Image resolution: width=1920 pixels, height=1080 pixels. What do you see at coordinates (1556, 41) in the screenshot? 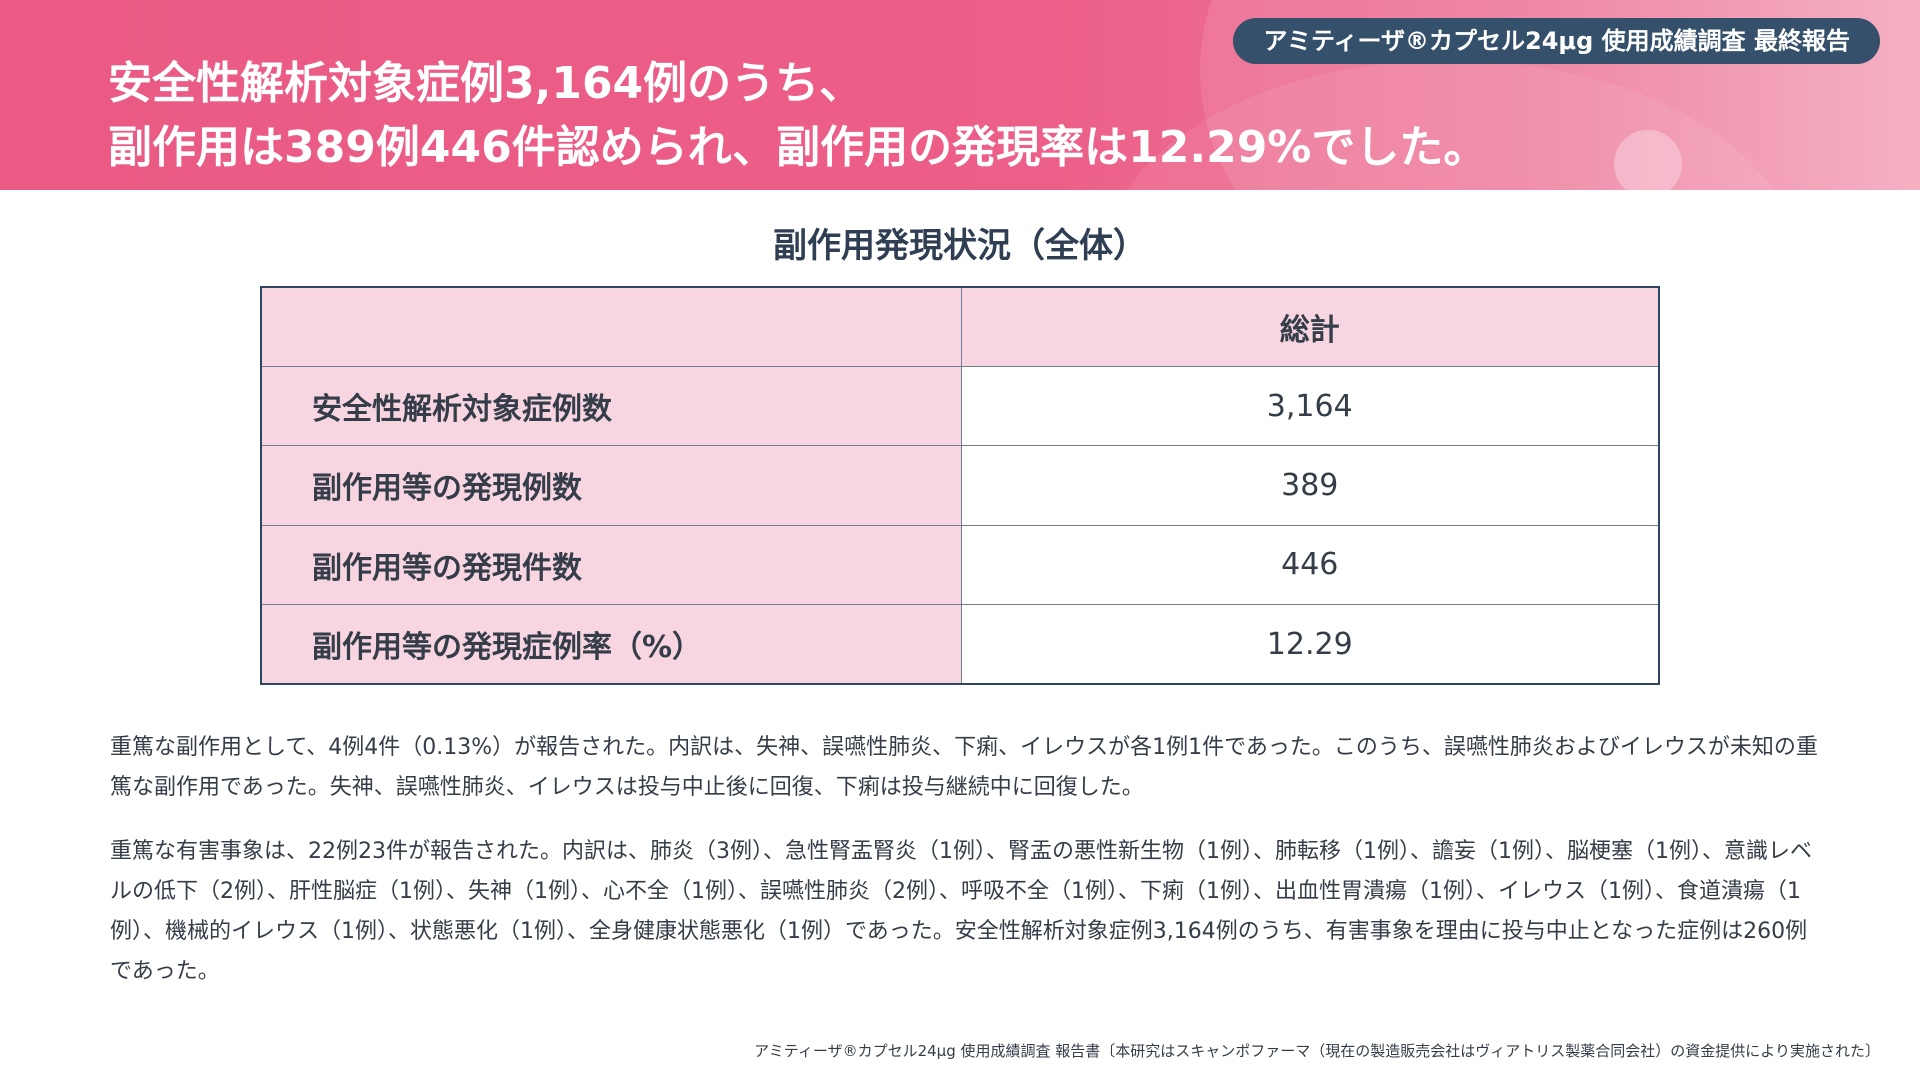
I see `report-badge: アミティーザ®カプセル24μg 使用成績調査 最終報告` at bounding box center [1556, 41].